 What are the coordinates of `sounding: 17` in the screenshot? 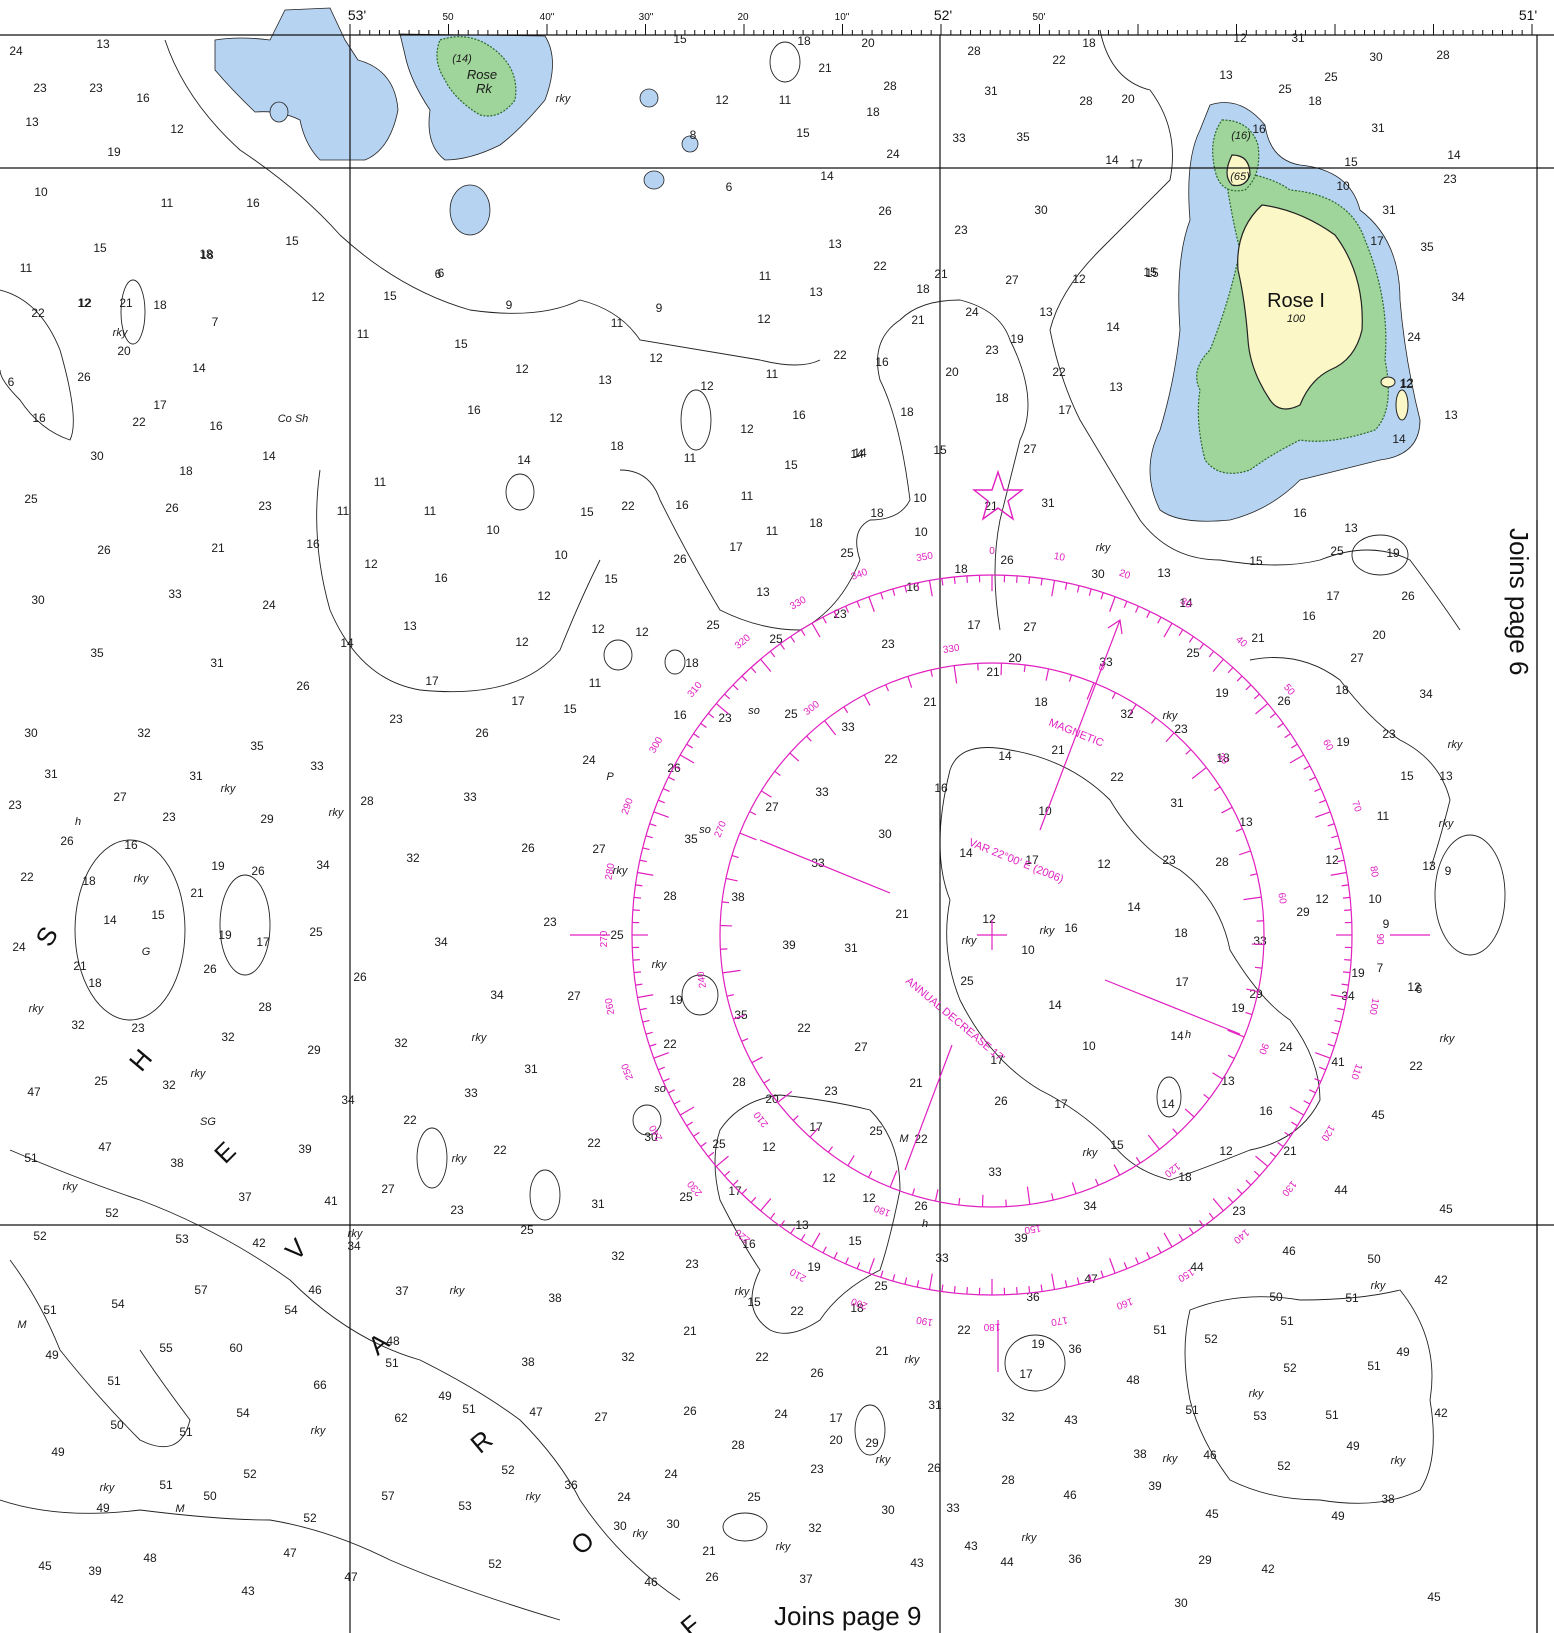 It's located at (432, 681).